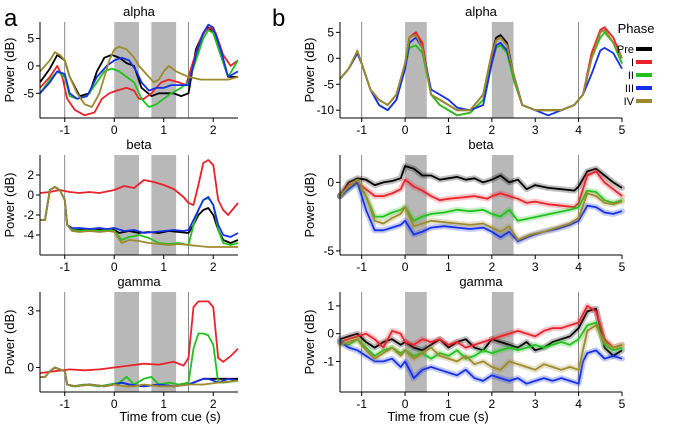  Describe the element at coordinates (629, 89) in the screenshot. I see `legend-label-iii: III` at that location.